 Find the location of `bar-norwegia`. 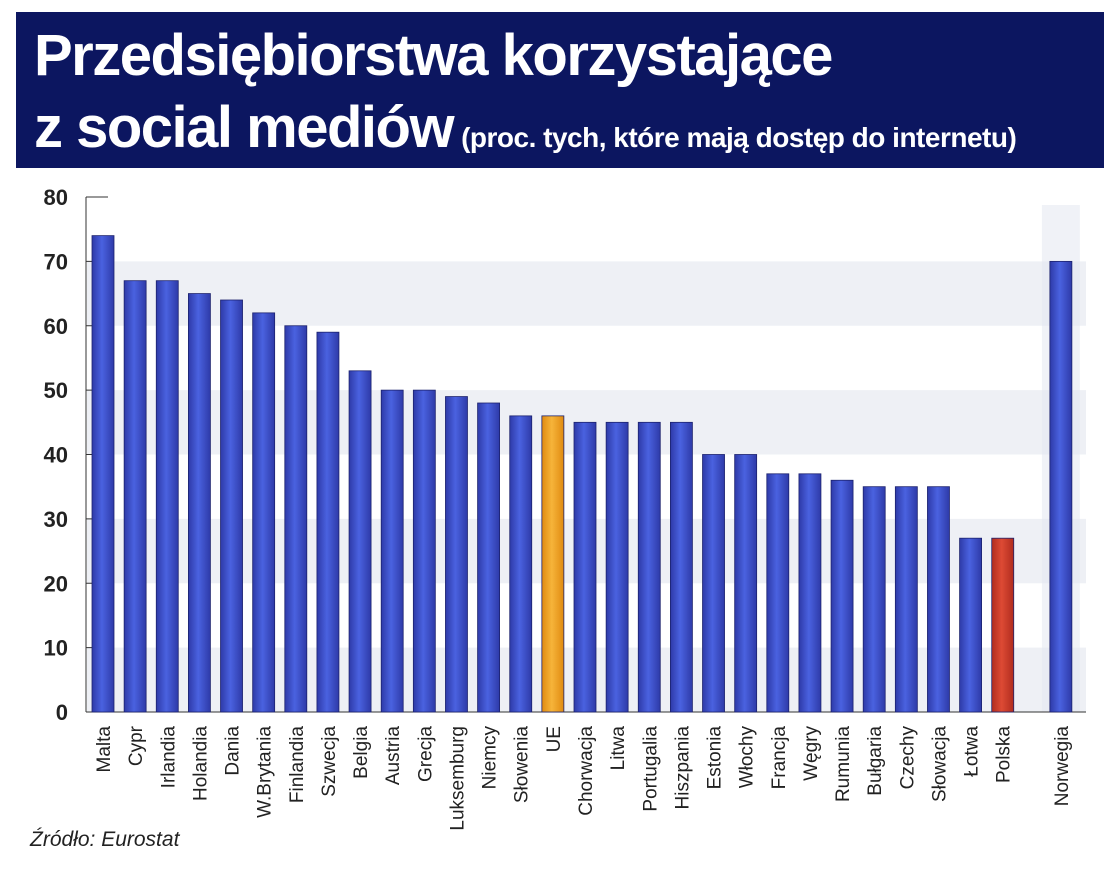

bar-norwegia is located at coordinates (1061, 486).